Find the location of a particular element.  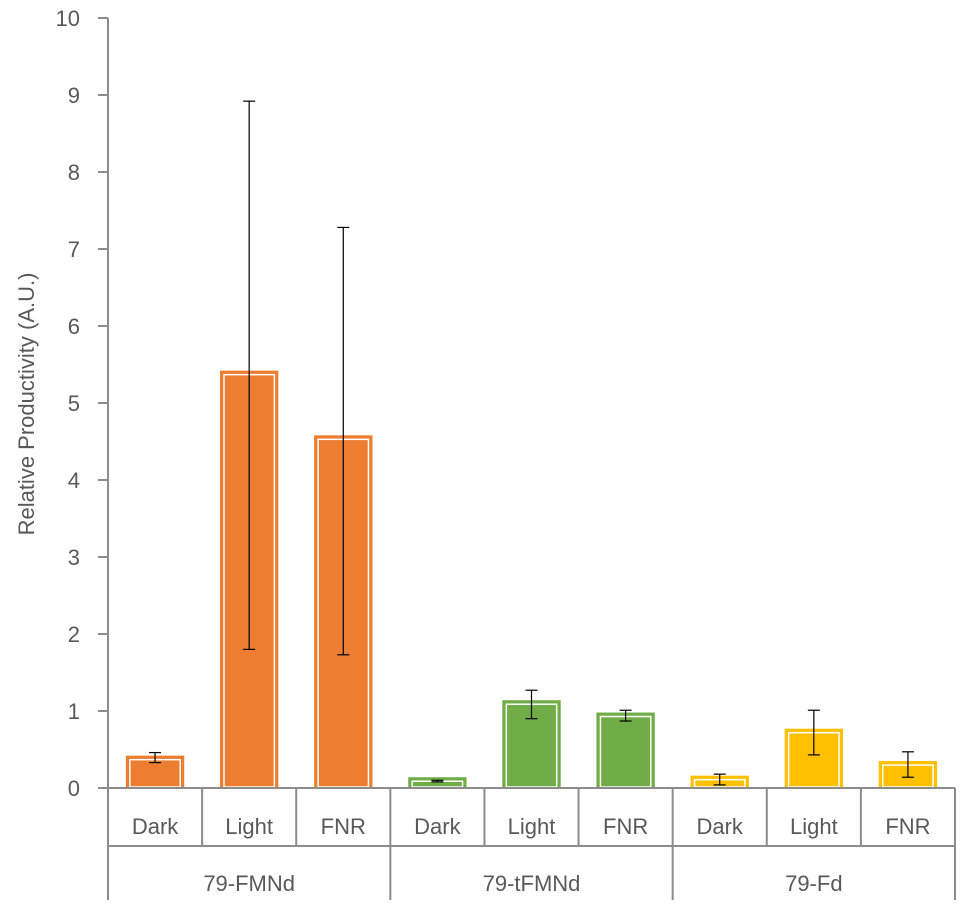

y-tick-label: 5 is located at coordinates (74, 403).